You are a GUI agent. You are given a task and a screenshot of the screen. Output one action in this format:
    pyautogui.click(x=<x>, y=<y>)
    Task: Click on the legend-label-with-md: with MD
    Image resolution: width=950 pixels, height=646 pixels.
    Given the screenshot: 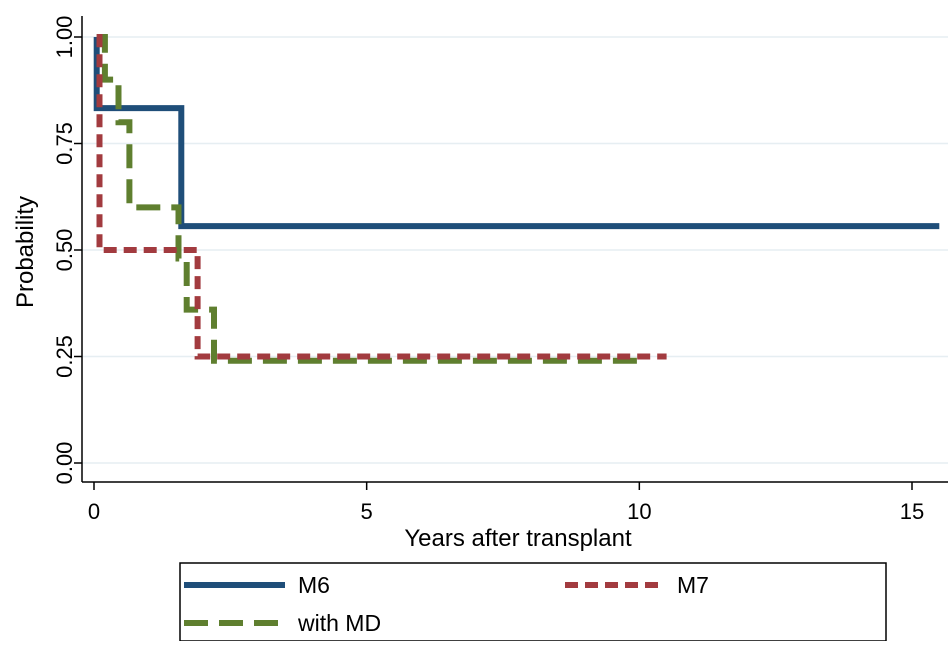 What is the action you would take?
    pyautogui.click(x=339, y=623)
    